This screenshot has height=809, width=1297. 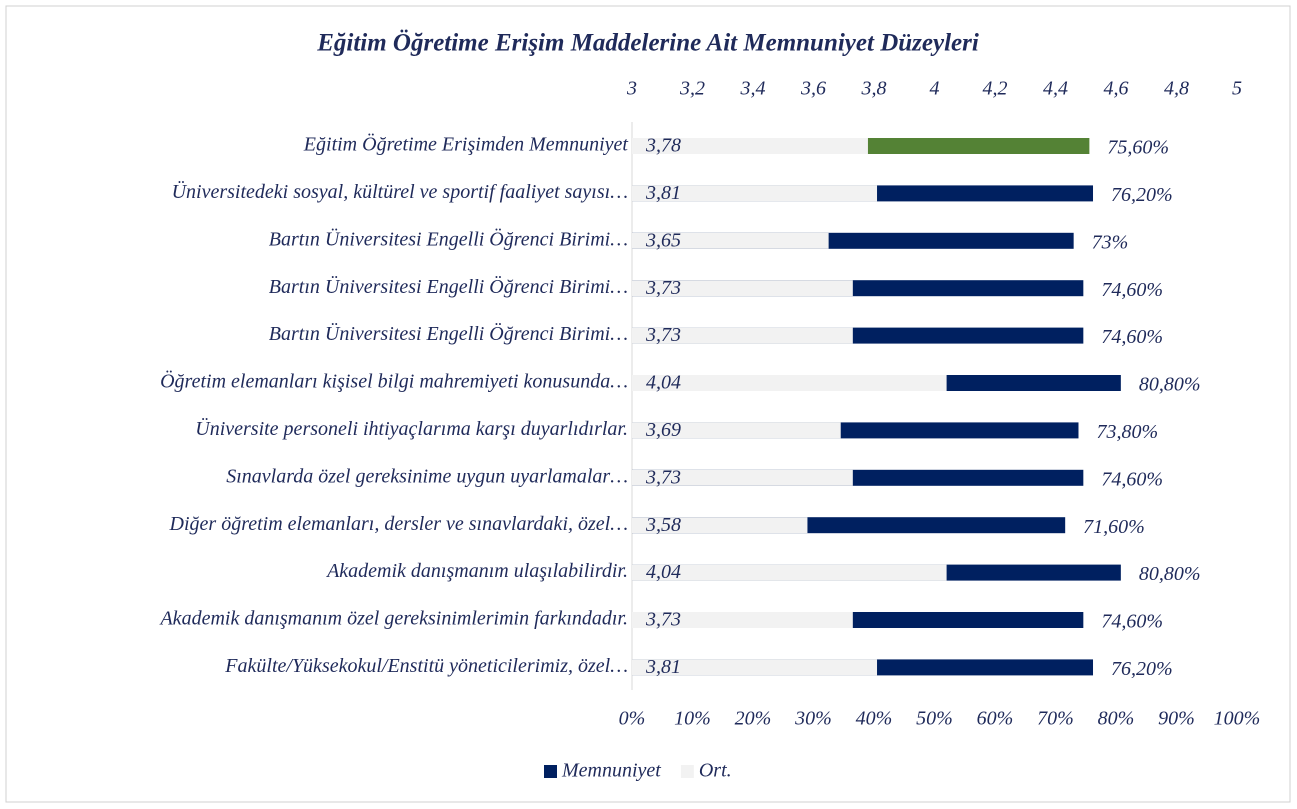 I want to click on bottom-tick-label: 70%, so click(x=1055, y=719).